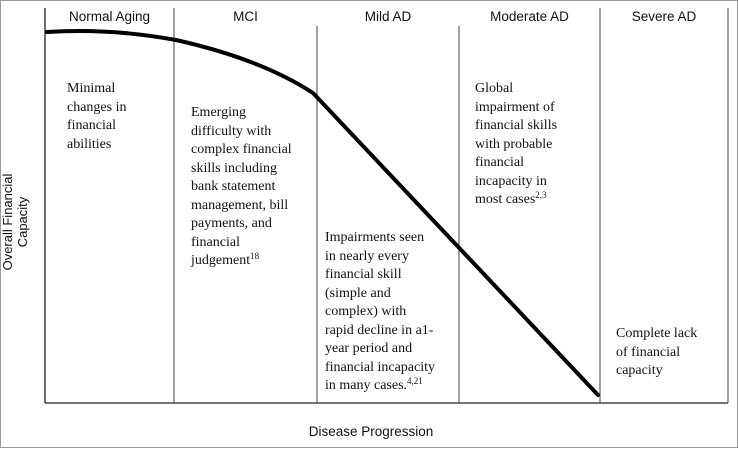 Image resolution: width=738 pixels, height=449 pixels. I want to click on description-line: Global, so click(494, 88).